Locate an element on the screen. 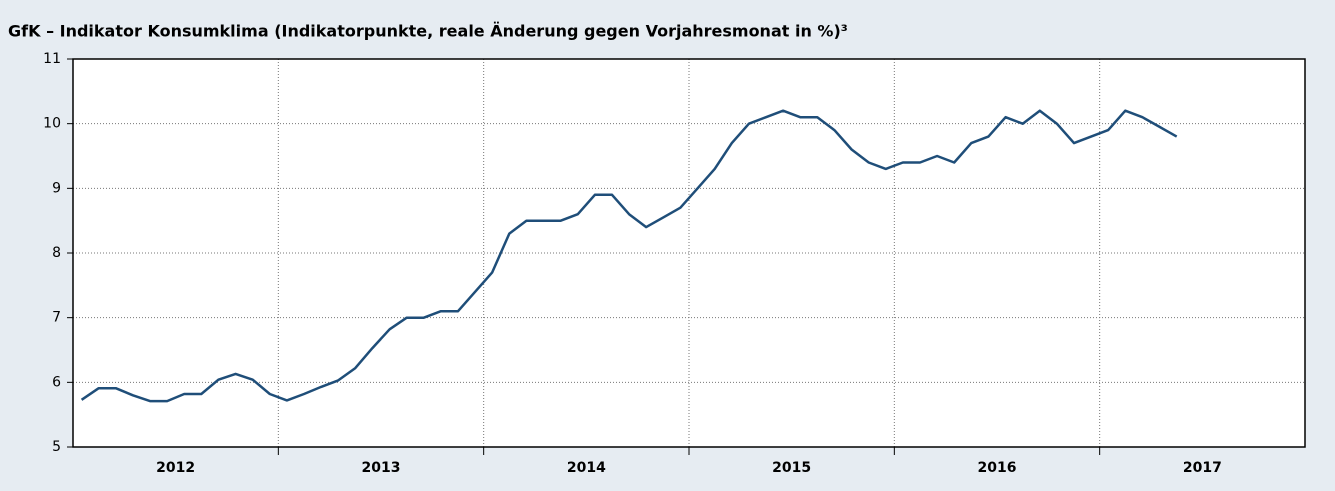  y-tick-label: 11 is located at coordinates (52, 59).